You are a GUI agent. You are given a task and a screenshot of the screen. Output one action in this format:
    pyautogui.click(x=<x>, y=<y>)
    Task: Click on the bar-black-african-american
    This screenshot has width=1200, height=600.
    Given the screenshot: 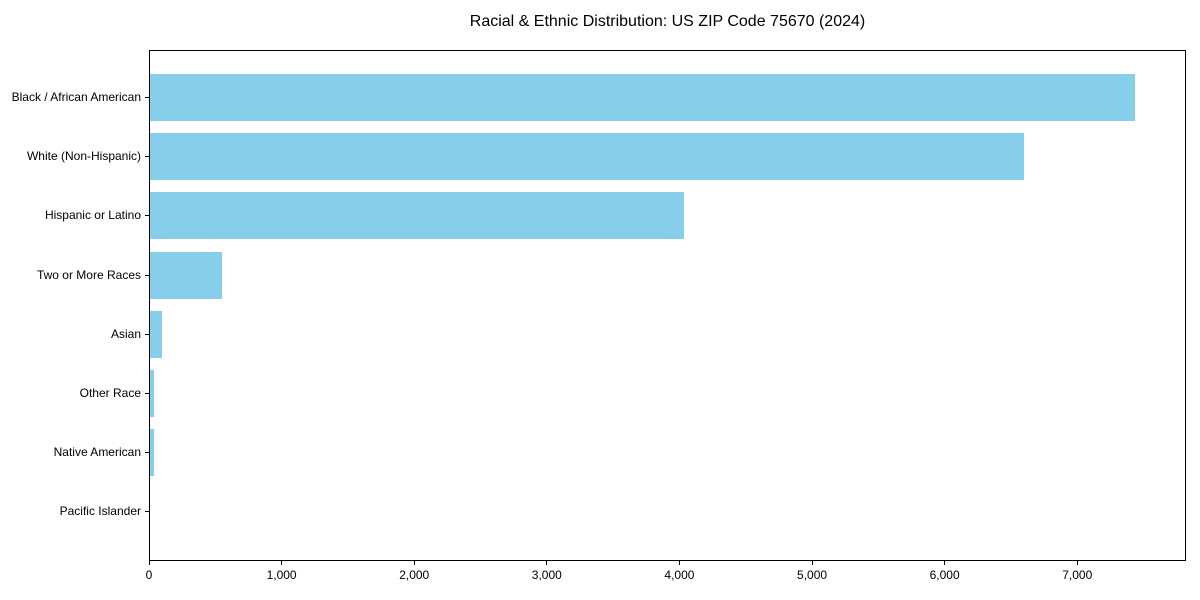 What is the action you would take?
    pyautogui.click(x=643, y=97)
    